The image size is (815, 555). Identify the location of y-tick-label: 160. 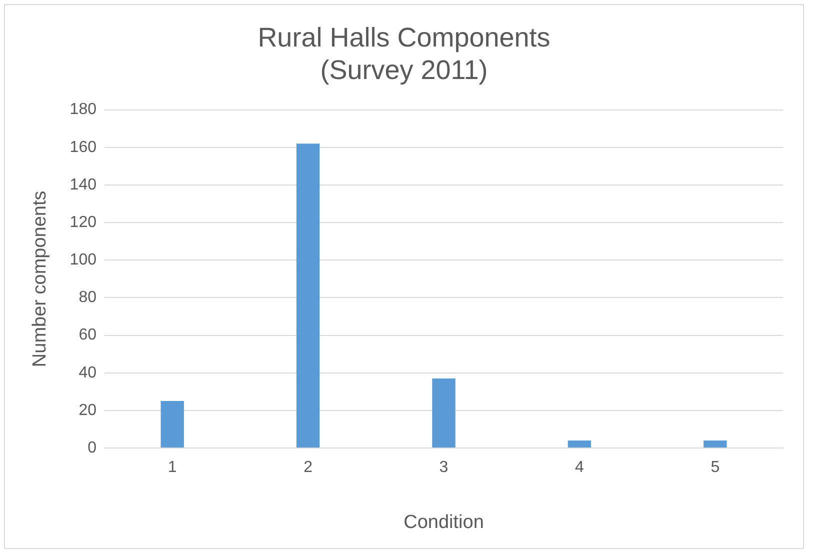
(83, 147).